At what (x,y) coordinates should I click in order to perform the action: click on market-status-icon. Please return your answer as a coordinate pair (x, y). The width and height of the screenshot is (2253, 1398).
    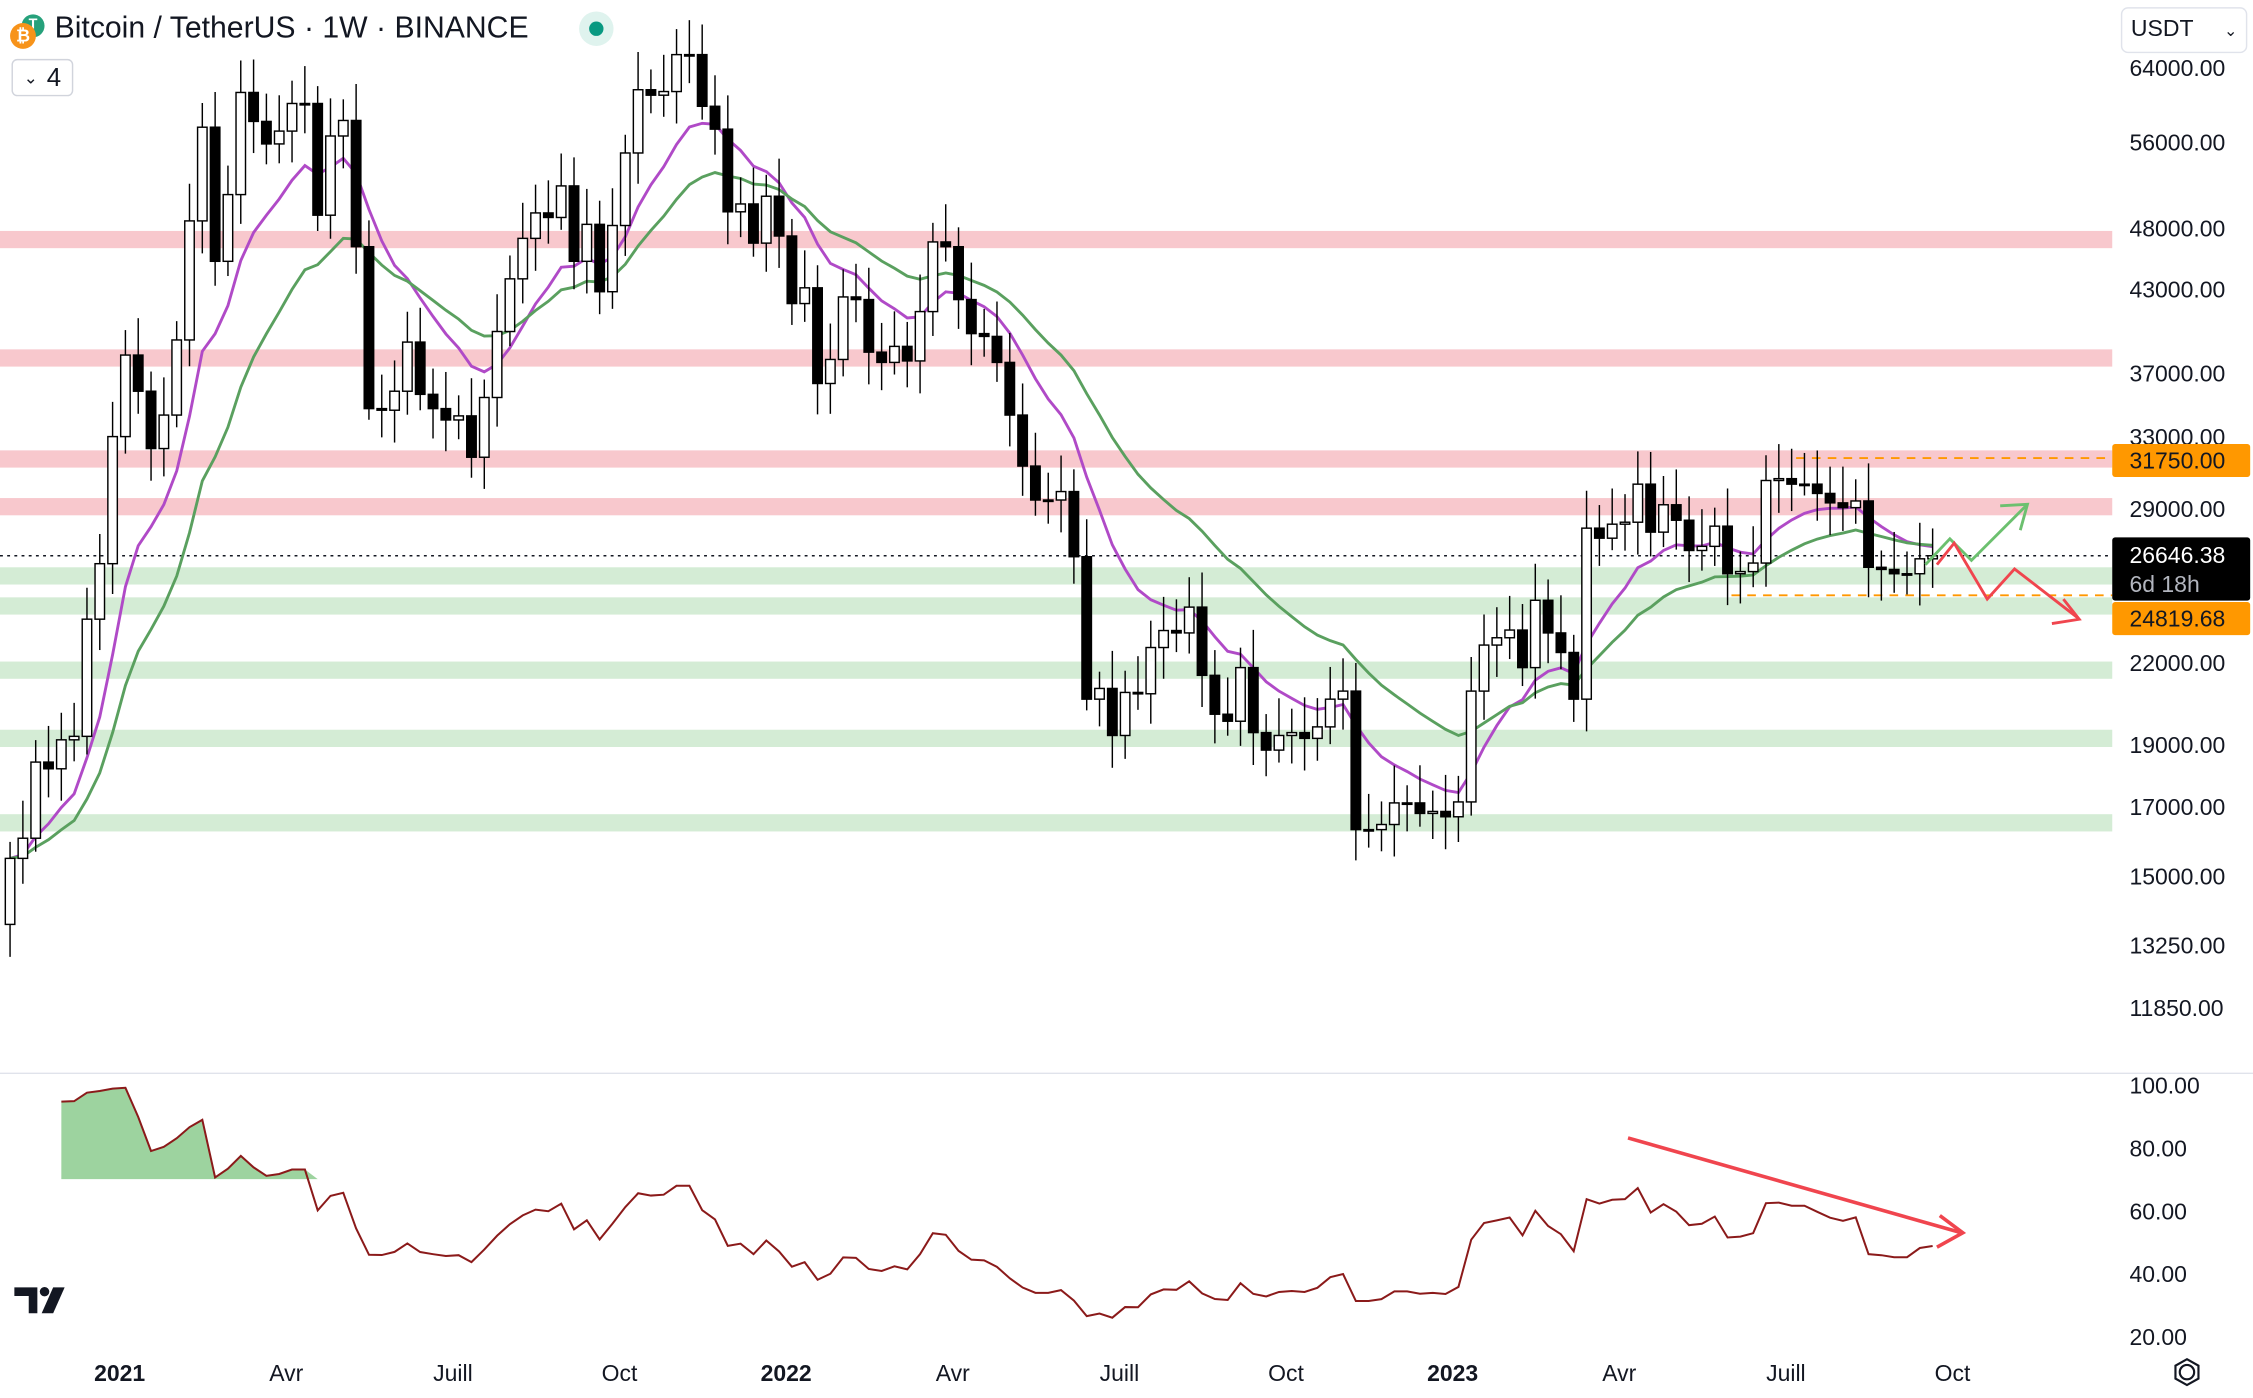
    Looking at the image, I should click on (596, 28).